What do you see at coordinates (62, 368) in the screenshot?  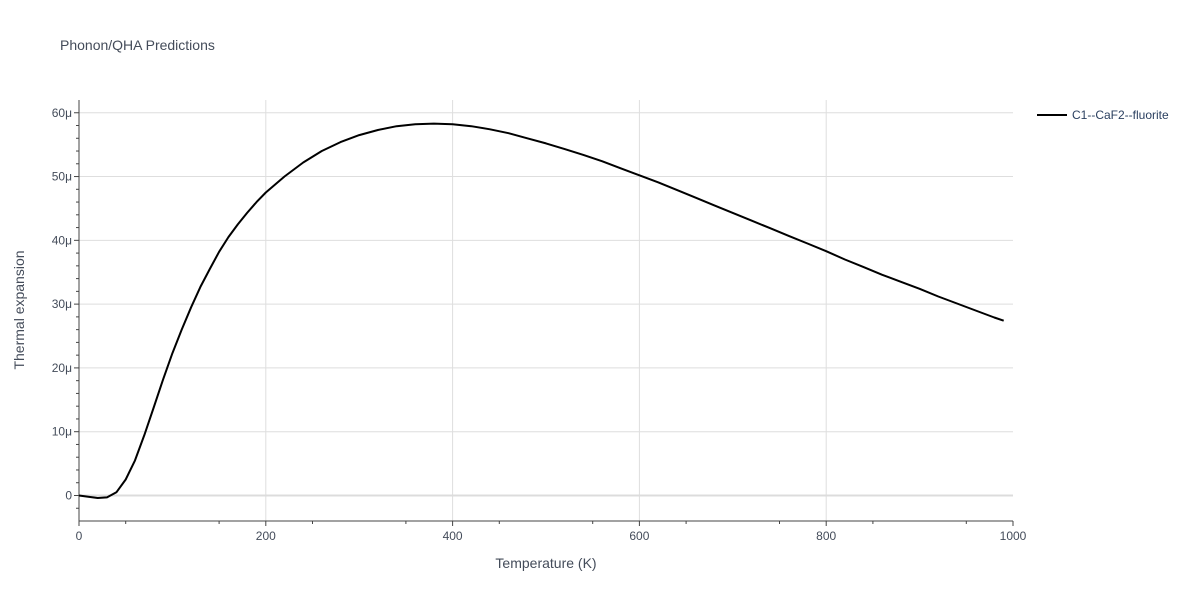 I see `y-tick-label: 20μ` at bounding box center [62, 368].